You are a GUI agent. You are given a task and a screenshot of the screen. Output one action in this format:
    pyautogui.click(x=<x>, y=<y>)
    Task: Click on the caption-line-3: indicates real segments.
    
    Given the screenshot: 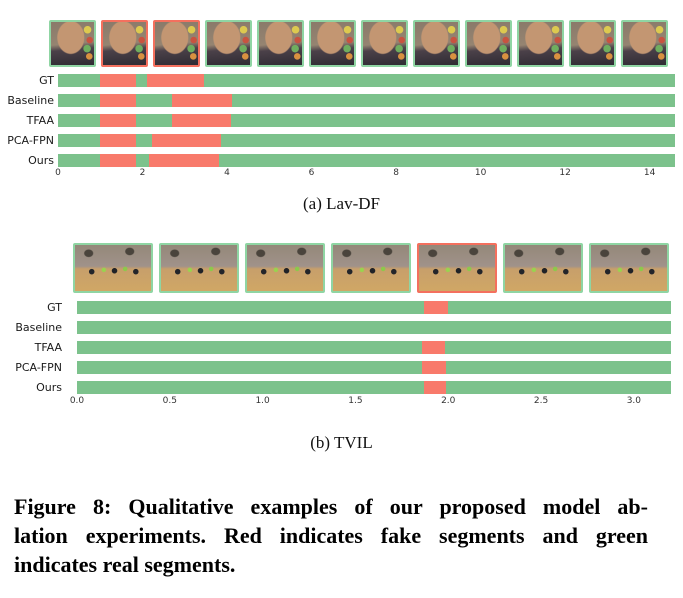 What is the action you would take?
    pyautogui.click(x=125, y=564)
    